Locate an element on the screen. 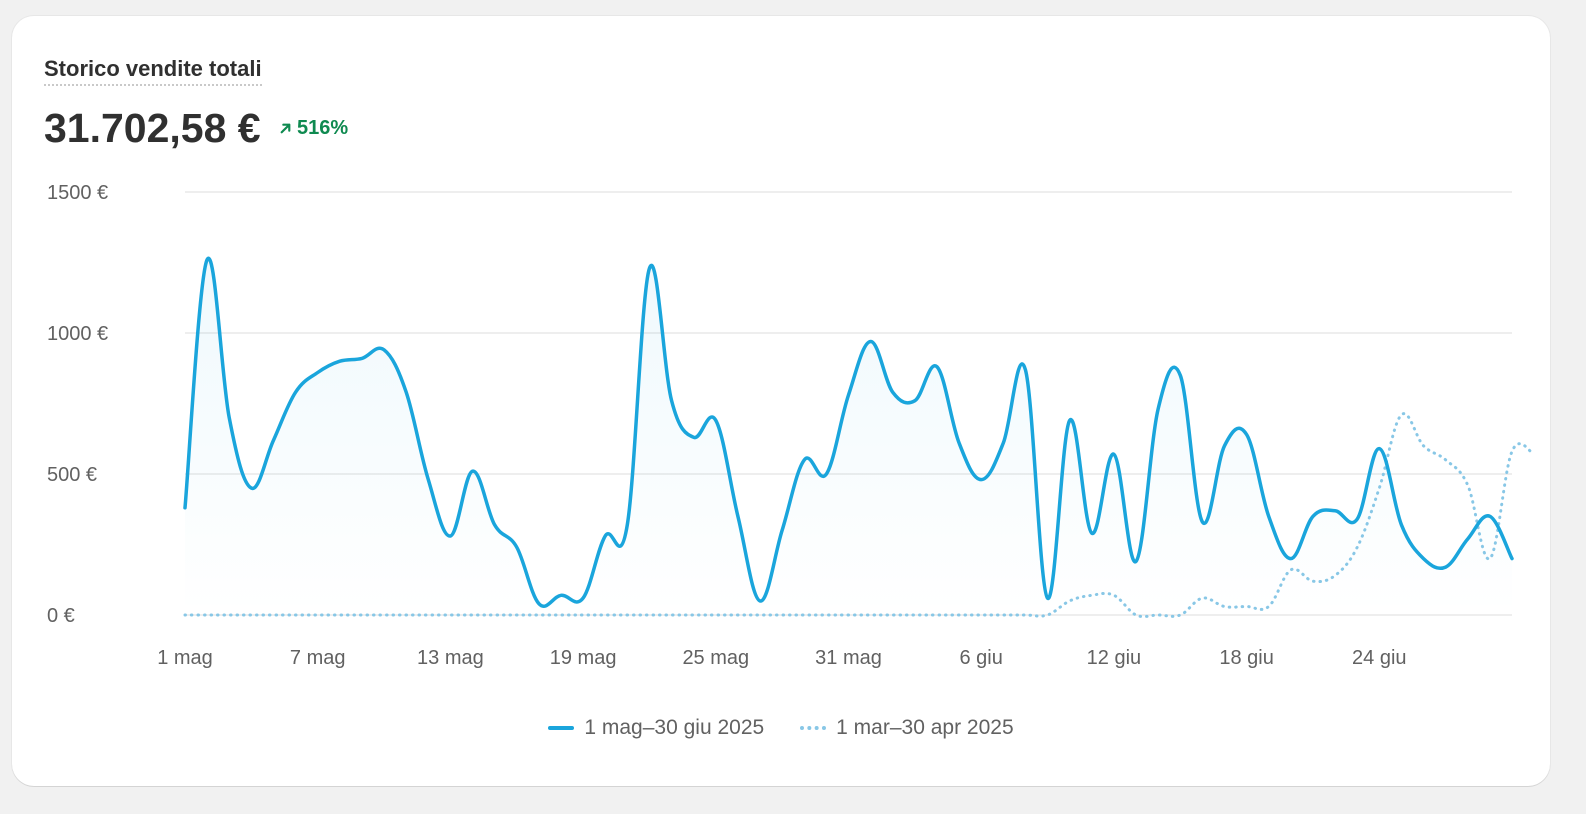  x-tick-label: 31 mag is located at coordinates (848, 658).